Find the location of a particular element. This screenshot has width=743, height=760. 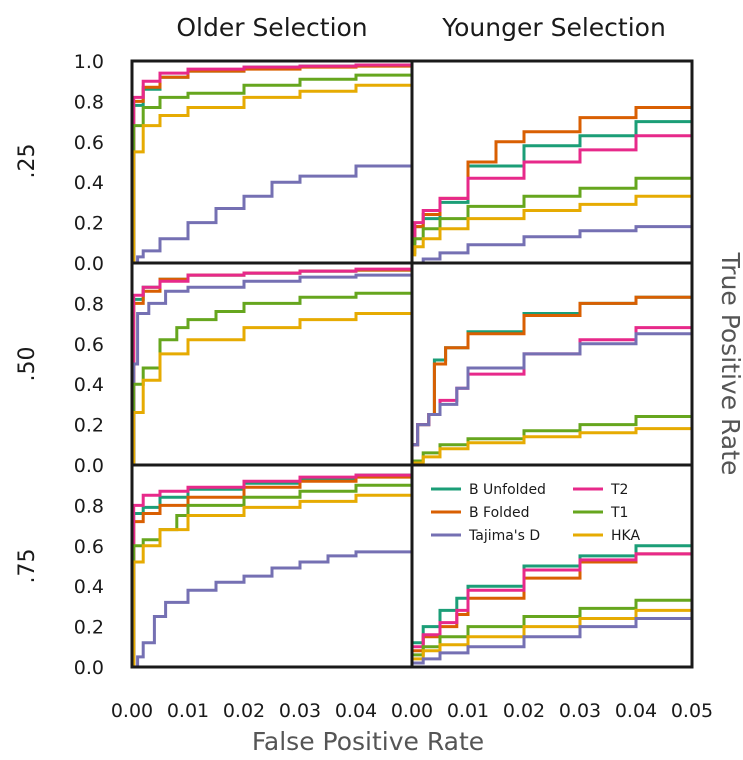

legend-item-tajima-s-d: Tajima's D is located at coordinates (485, 536).